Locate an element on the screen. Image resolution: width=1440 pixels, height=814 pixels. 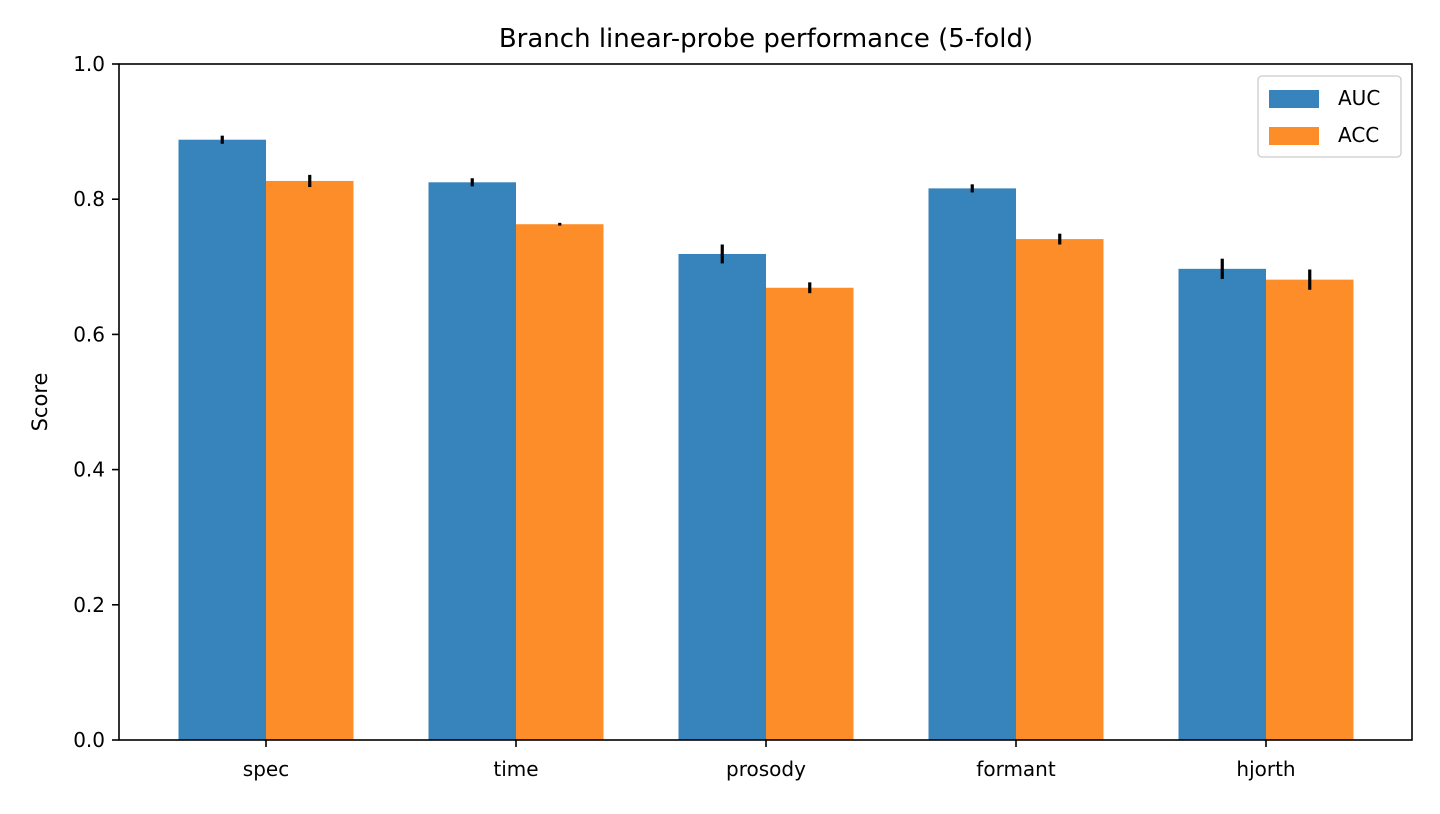
x-tick-label: hjorth is located at coordinates (1265, 769).